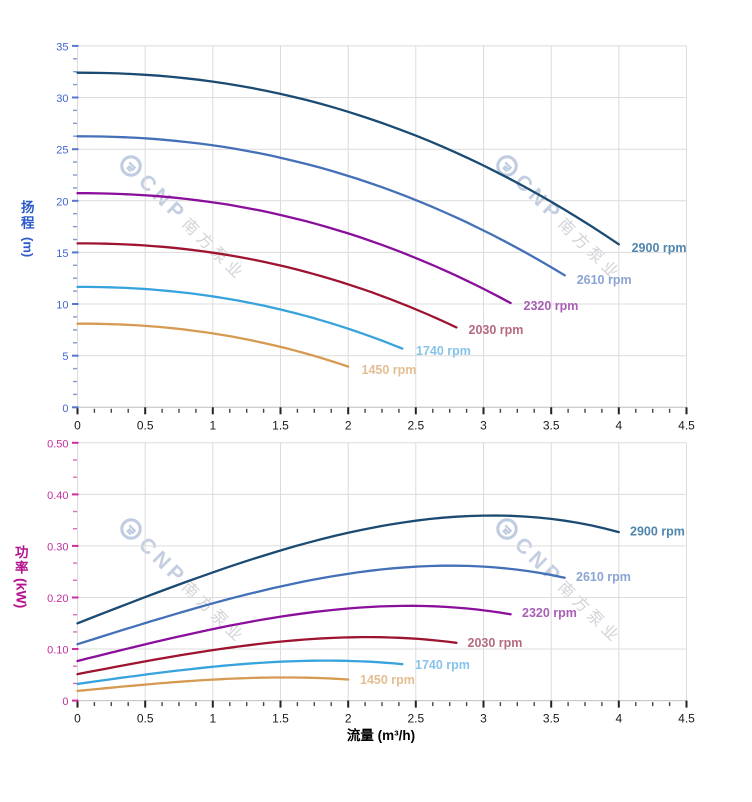  What do you see at coordinates (22, 593) in the screenshot?
I see `svg-text: (kW)` at bounding box center [22, 593].